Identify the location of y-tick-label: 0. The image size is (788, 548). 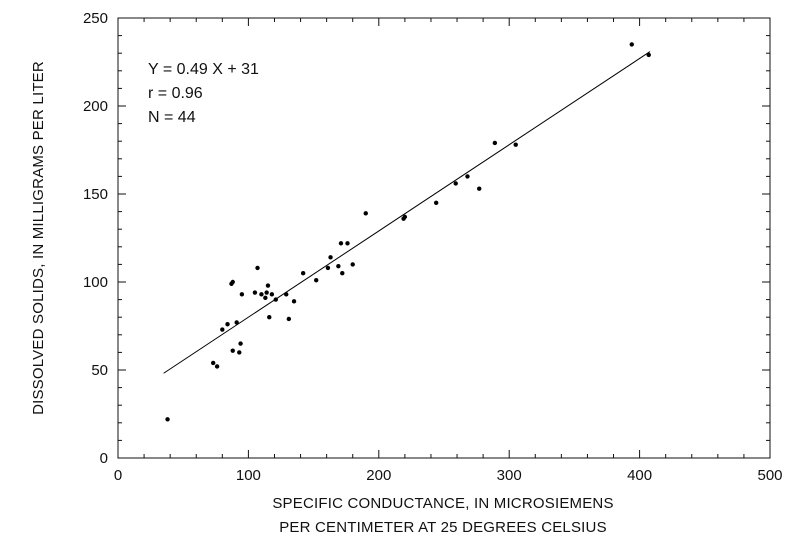
(104, 458).